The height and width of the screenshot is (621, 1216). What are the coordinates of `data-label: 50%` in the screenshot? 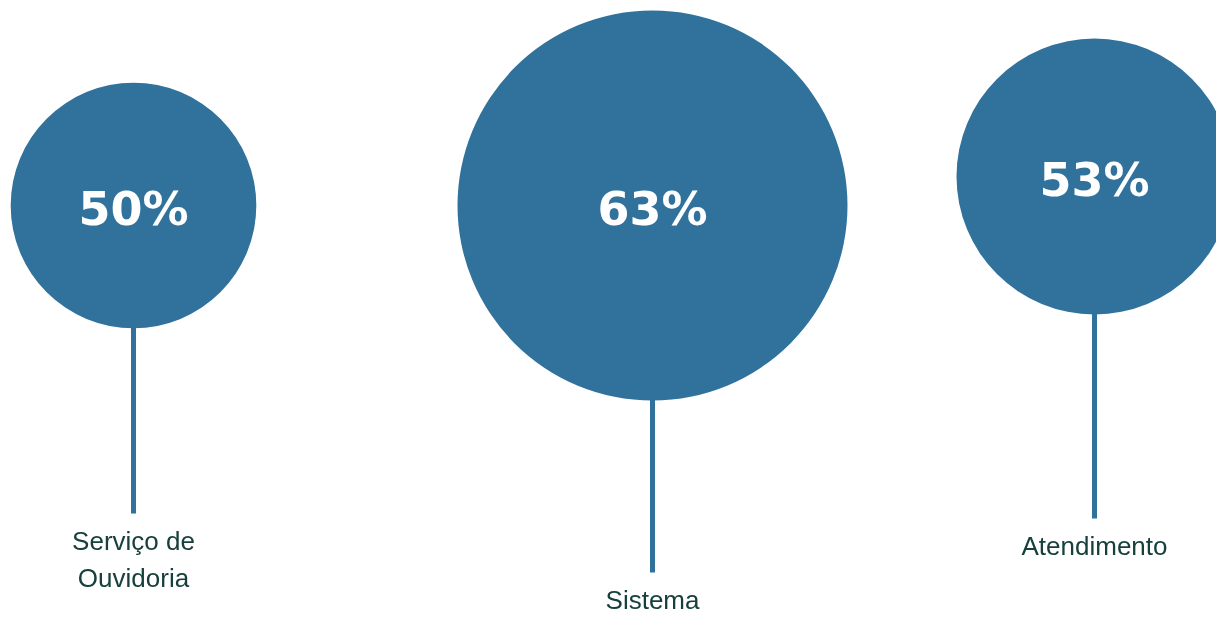 It's located at (133, 208).